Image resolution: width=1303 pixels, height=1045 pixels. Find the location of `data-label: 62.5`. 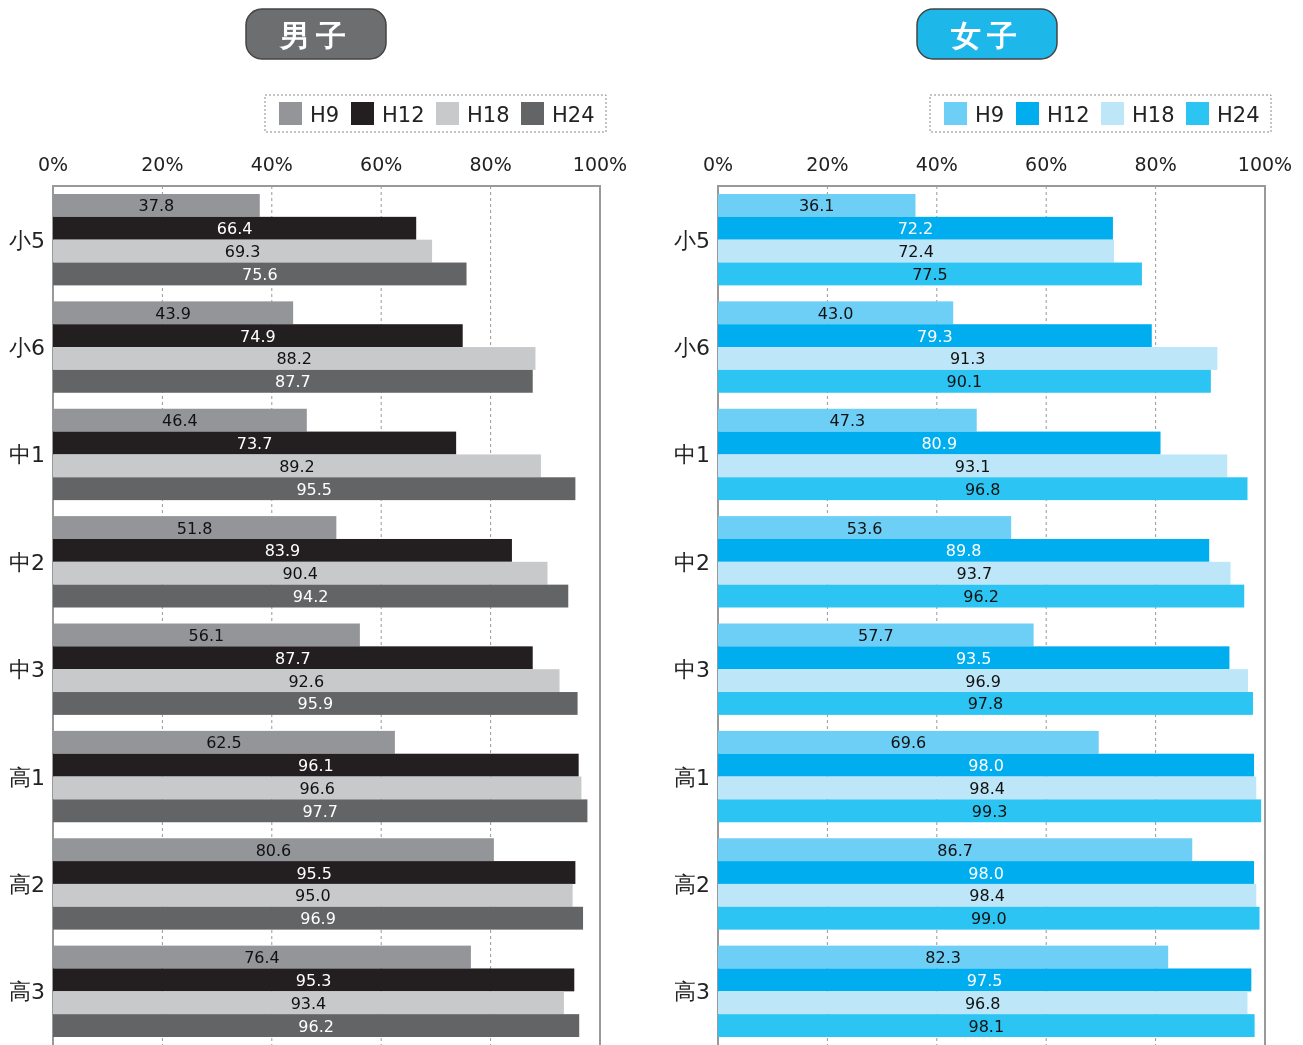

data-label: 62.5 is located at coordinates (224, 743).